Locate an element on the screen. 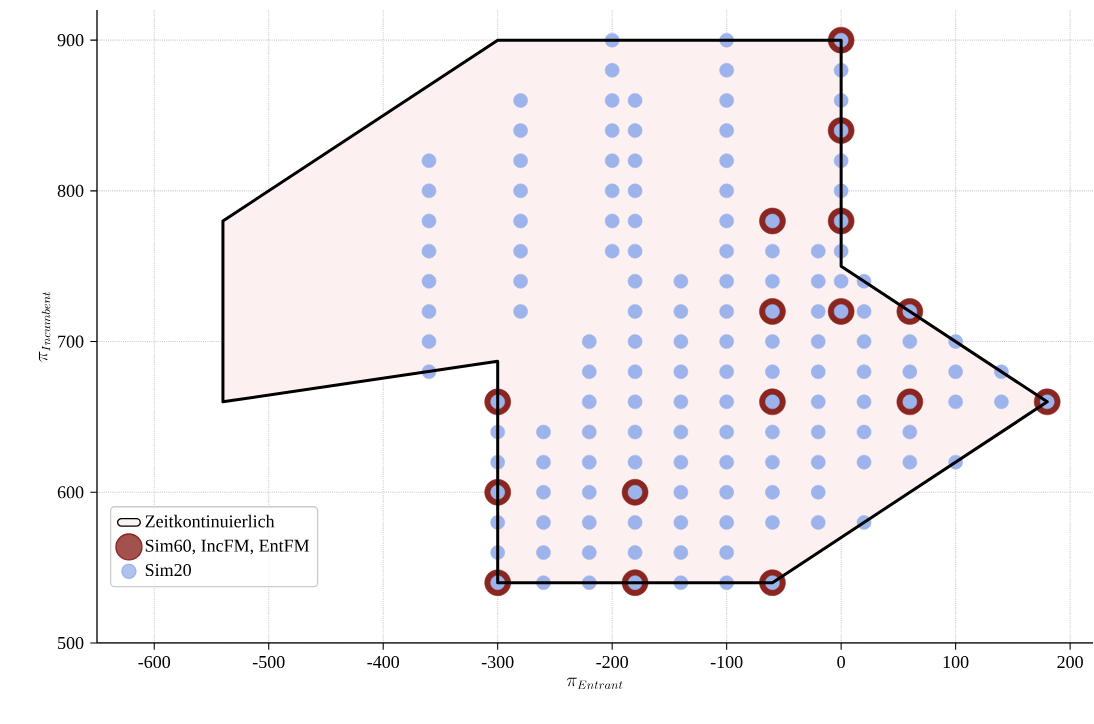 The width and height of the screenshot is (1094, 724). x-tick-label: -500 is located at coordinates (268, 662).